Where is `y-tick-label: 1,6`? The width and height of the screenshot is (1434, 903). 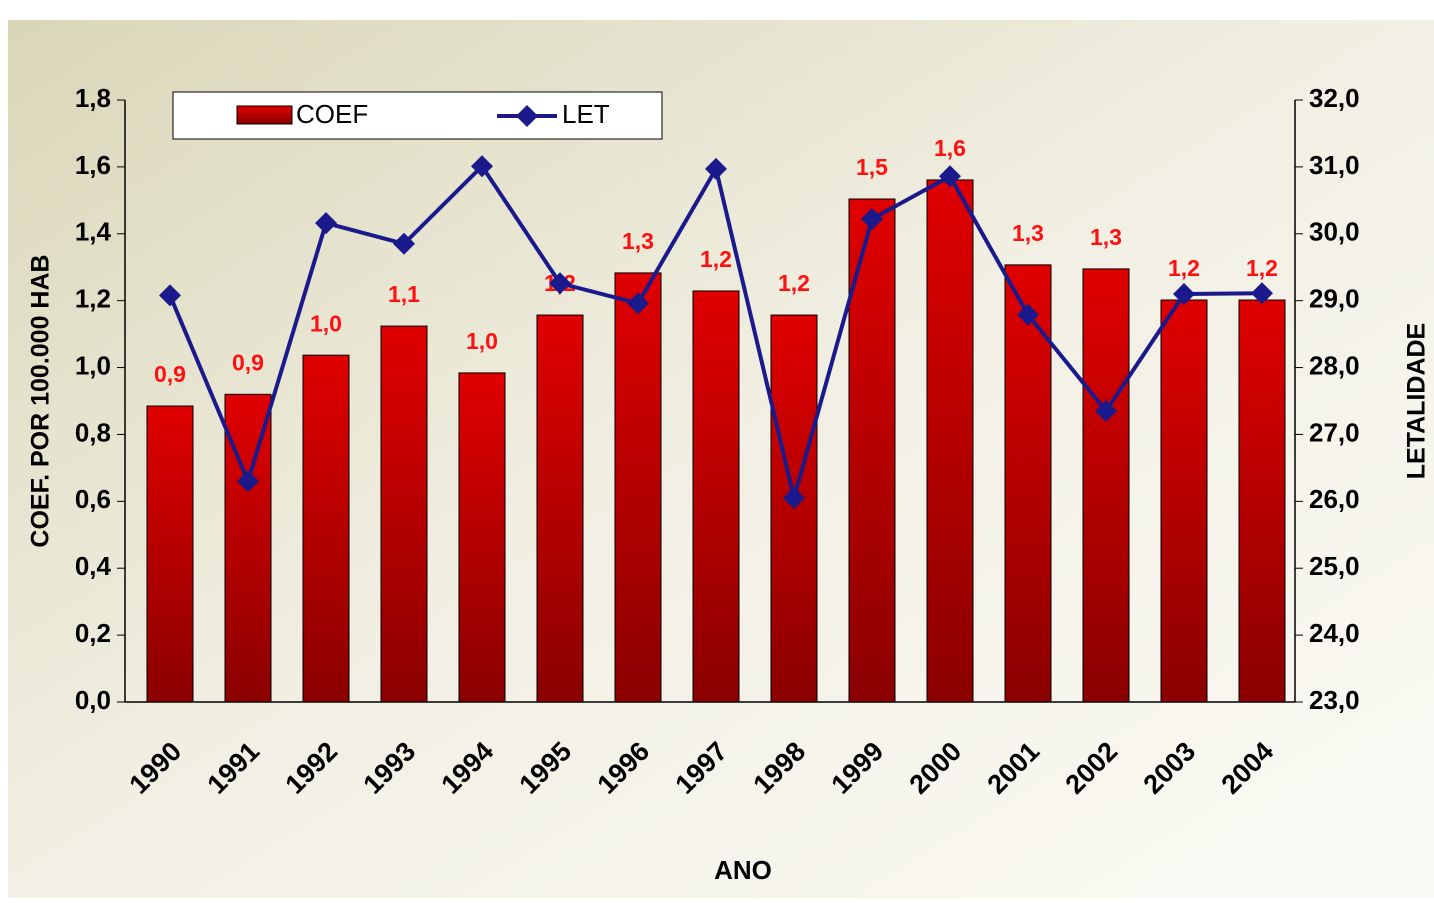
y-tick-label: 1,6 is located at coordinates (93, 165).